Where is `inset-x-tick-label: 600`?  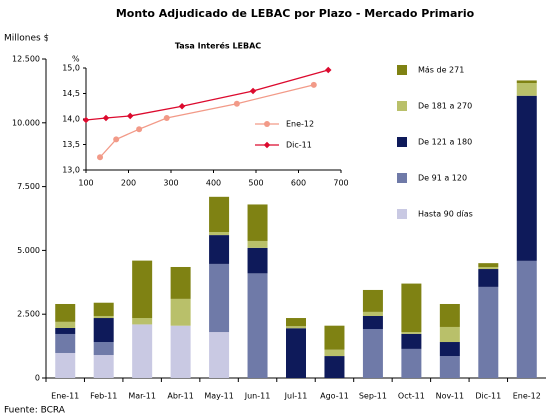 inset-x-tick-label: 600 is located at coordinates (298, 183).